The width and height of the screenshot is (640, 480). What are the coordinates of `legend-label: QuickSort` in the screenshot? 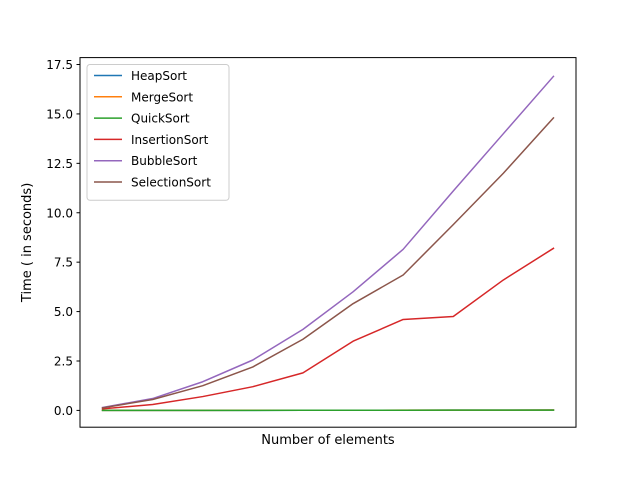 It's located at (160, 119).